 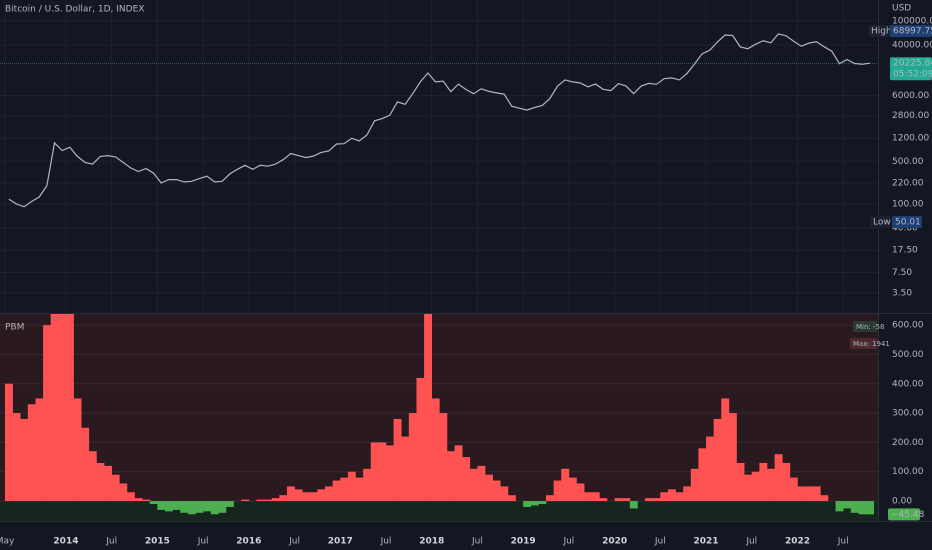 What do you see at coordinates (908, 184) in the screenshot?
I see `y-tick-label: 220.00` at bounding box center [908, 184].